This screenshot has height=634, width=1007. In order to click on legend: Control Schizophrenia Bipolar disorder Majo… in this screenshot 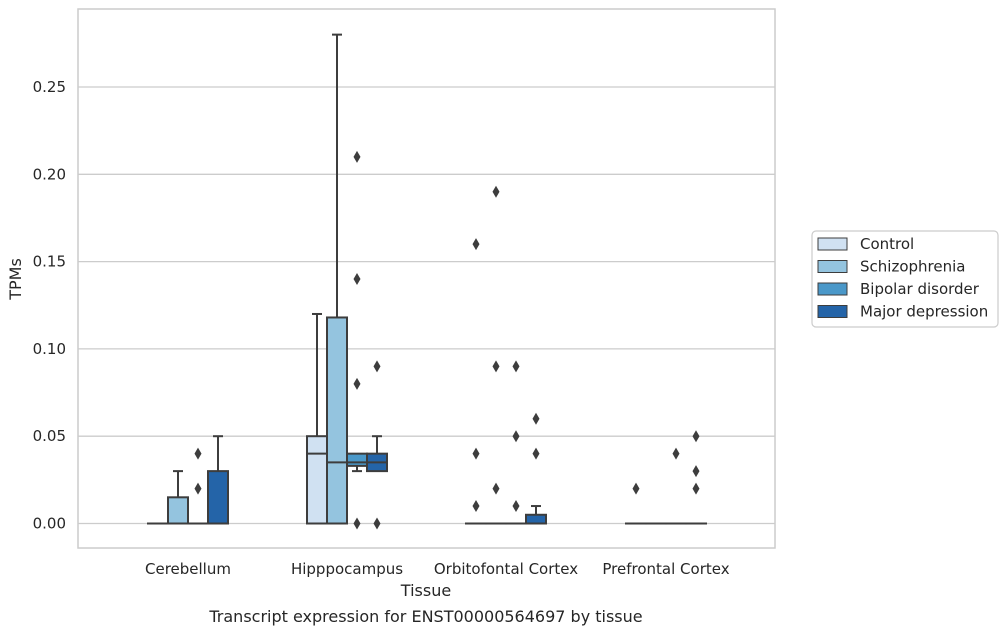, I will do `click(905, 279)`.